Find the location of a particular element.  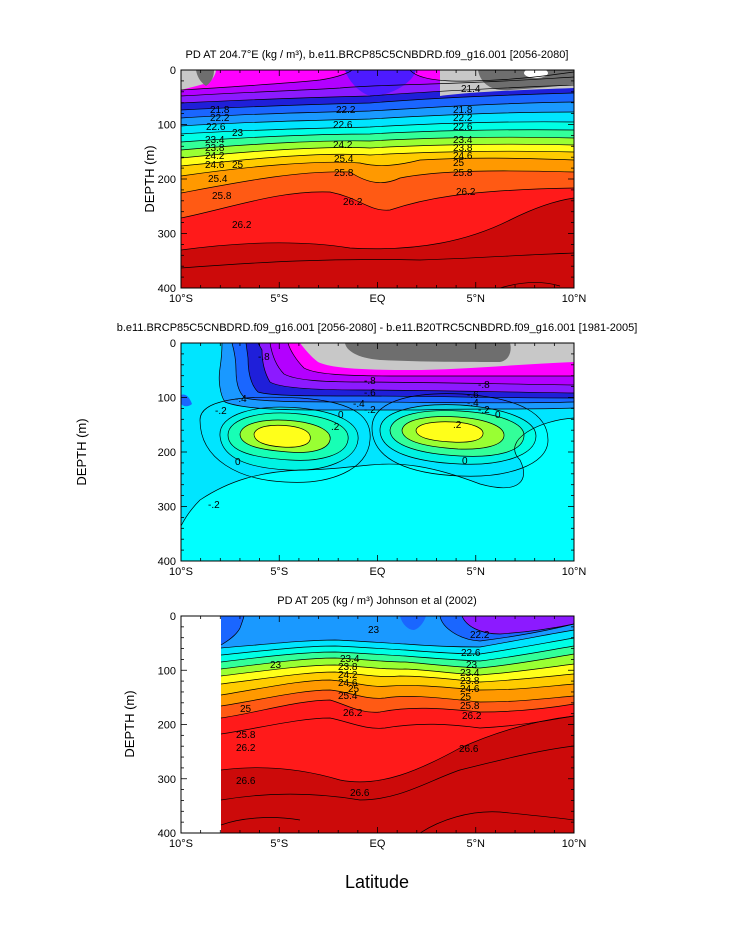

p1-clabel: 25.4 is located at coordinates (218, 179).